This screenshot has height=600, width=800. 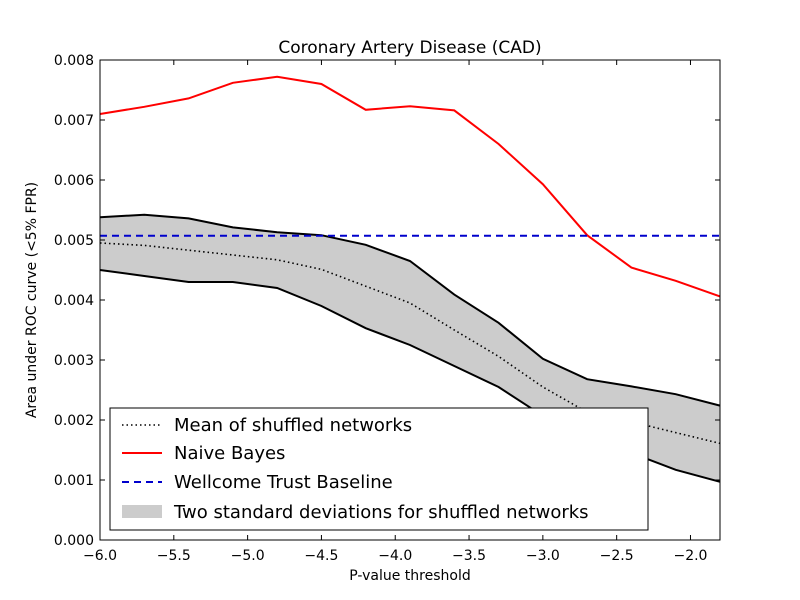 What do you see at coordinates (74, 421) in the screenshot?
I see `y-tick-label: 0.002` at bounding box center [74, 421].